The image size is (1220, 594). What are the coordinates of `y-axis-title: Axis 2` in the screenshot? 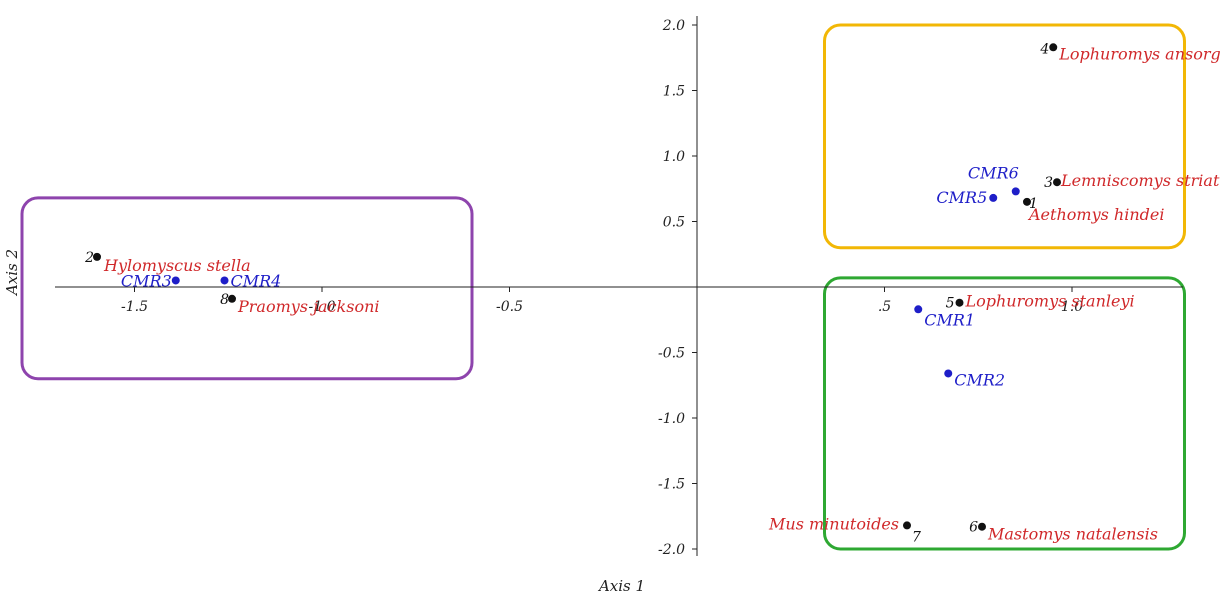 It's located at (12, 273).